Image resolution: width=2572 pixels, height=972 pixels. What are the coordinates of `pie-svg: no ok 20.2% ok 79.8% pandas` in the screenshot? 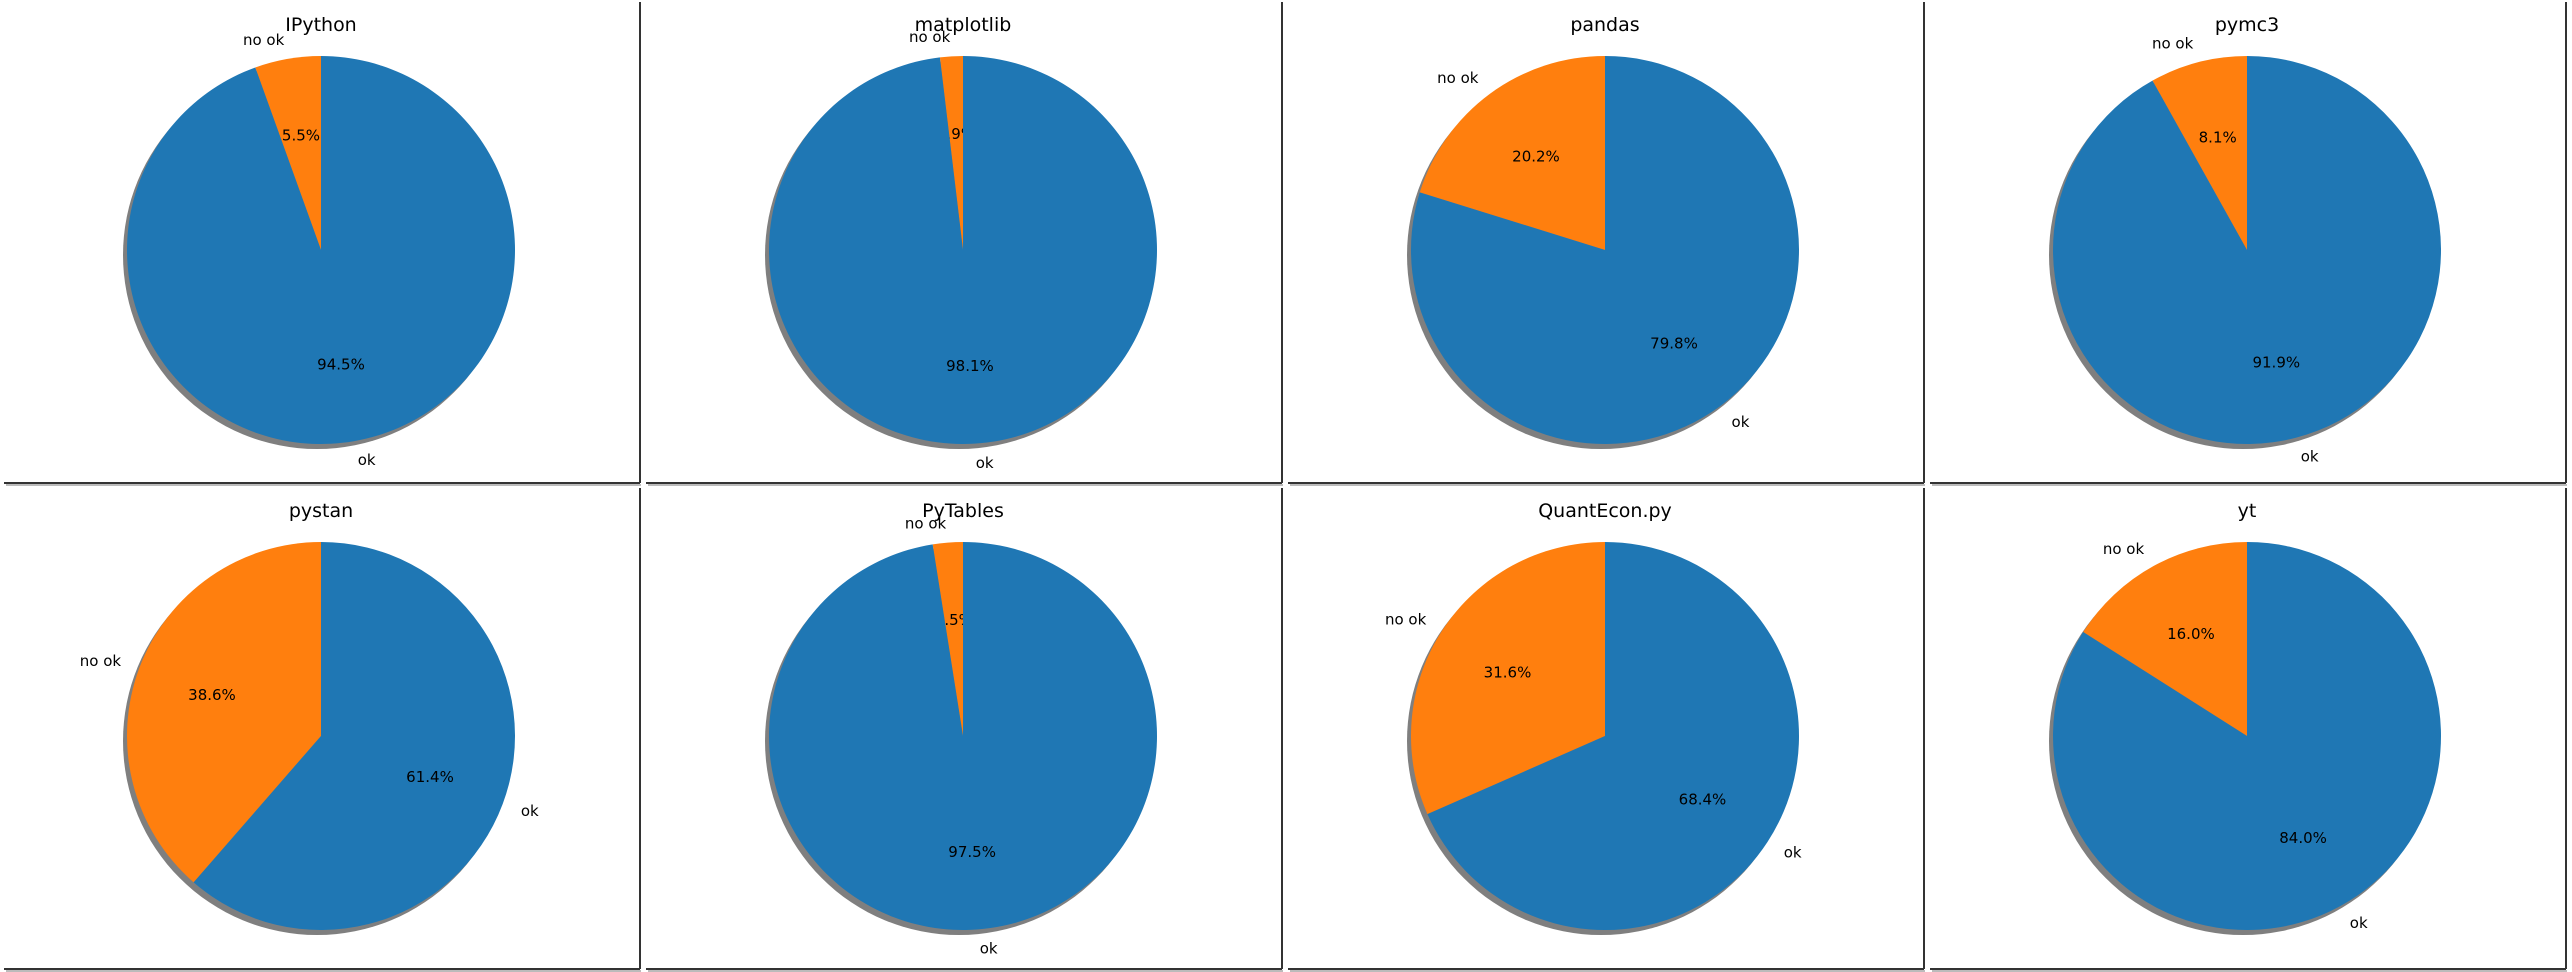 It's located at (1606, 244).